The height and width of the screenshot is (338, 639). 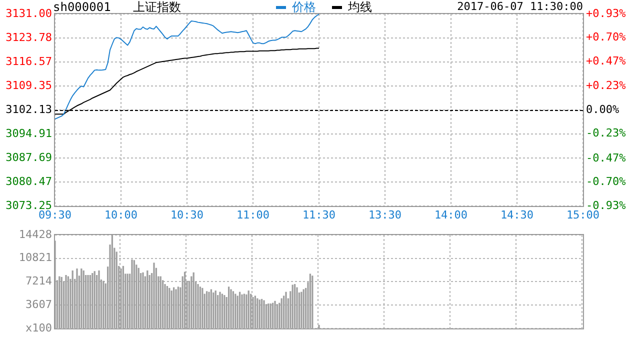 I want to click on x-tick-label: 10:00, so click(x=121, y=215).